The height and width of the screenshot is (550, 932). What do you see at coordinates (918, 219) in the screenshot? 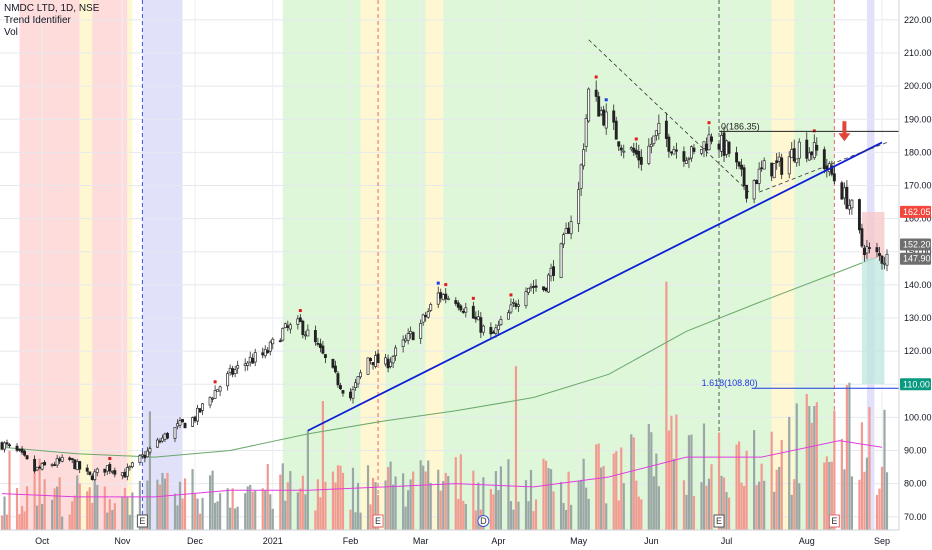
I see `y-tick-label: 160.00` at bounding box center [918, 219].